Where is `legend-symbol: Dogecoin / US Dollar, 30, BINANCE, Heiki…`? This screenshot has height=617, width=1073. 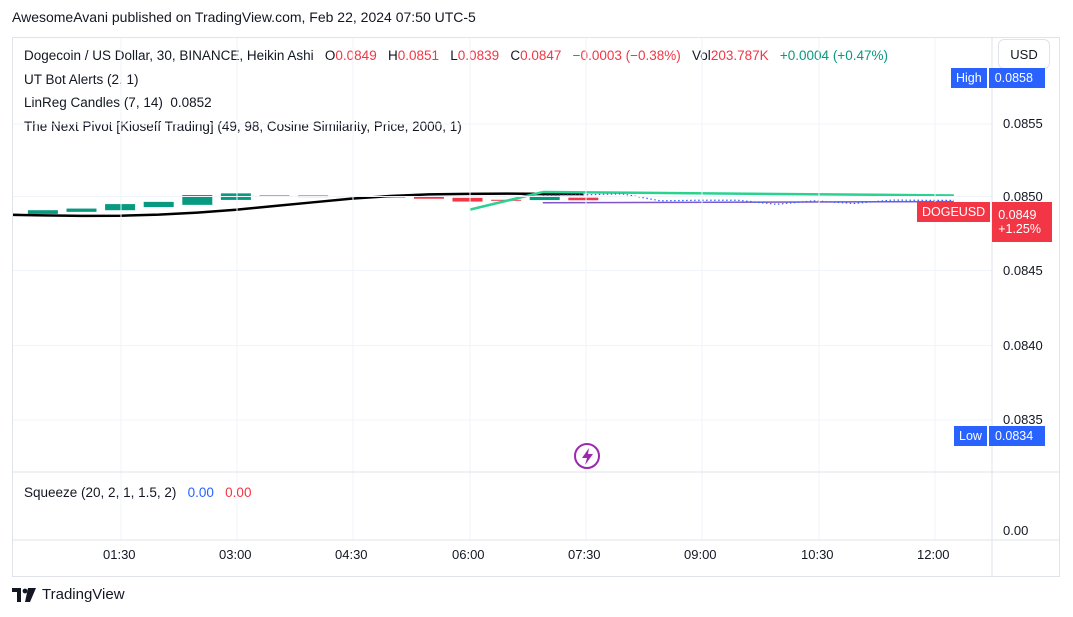 legend-symbol: Dogecoin / US Dollar, 30, BINANCE, Heiki… is located at coordinates (169, 55).